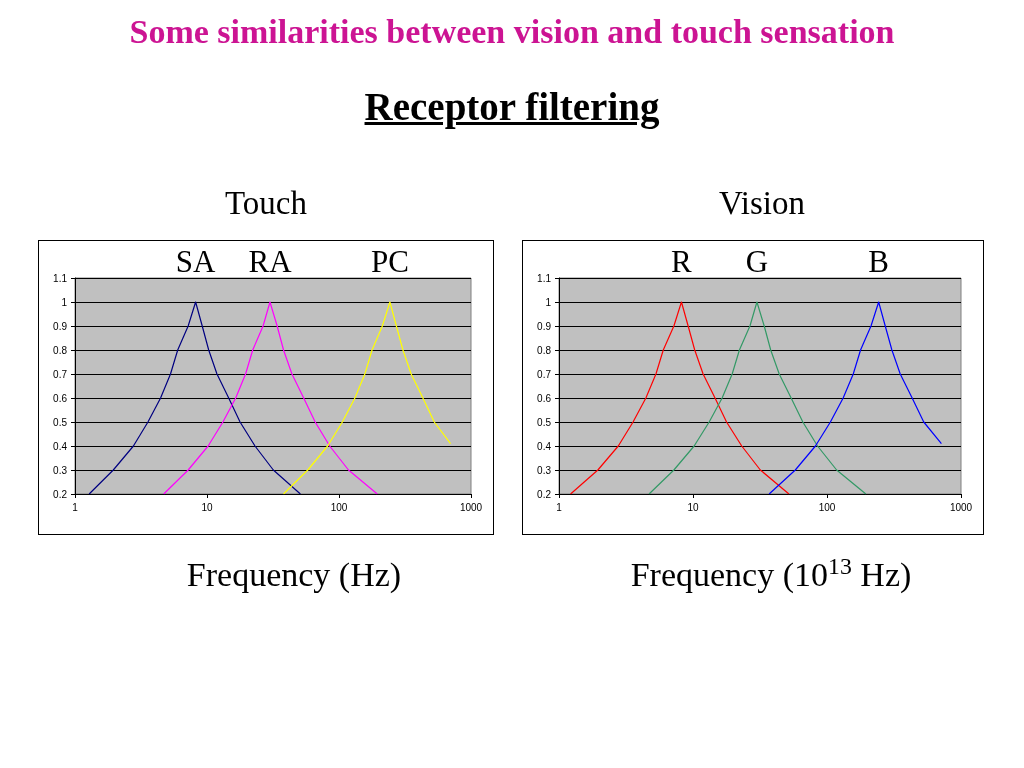  What do you see at coordinates (196, 261) in the screenshot?
I see `series-label: SA` at bounding box center [196, 261].